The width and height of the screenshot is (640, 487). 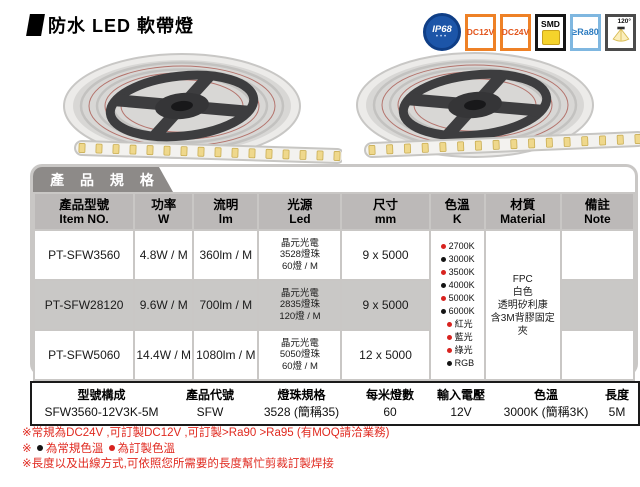 I want to click on spec-column-header-en: W, so click(x=164, y=219).